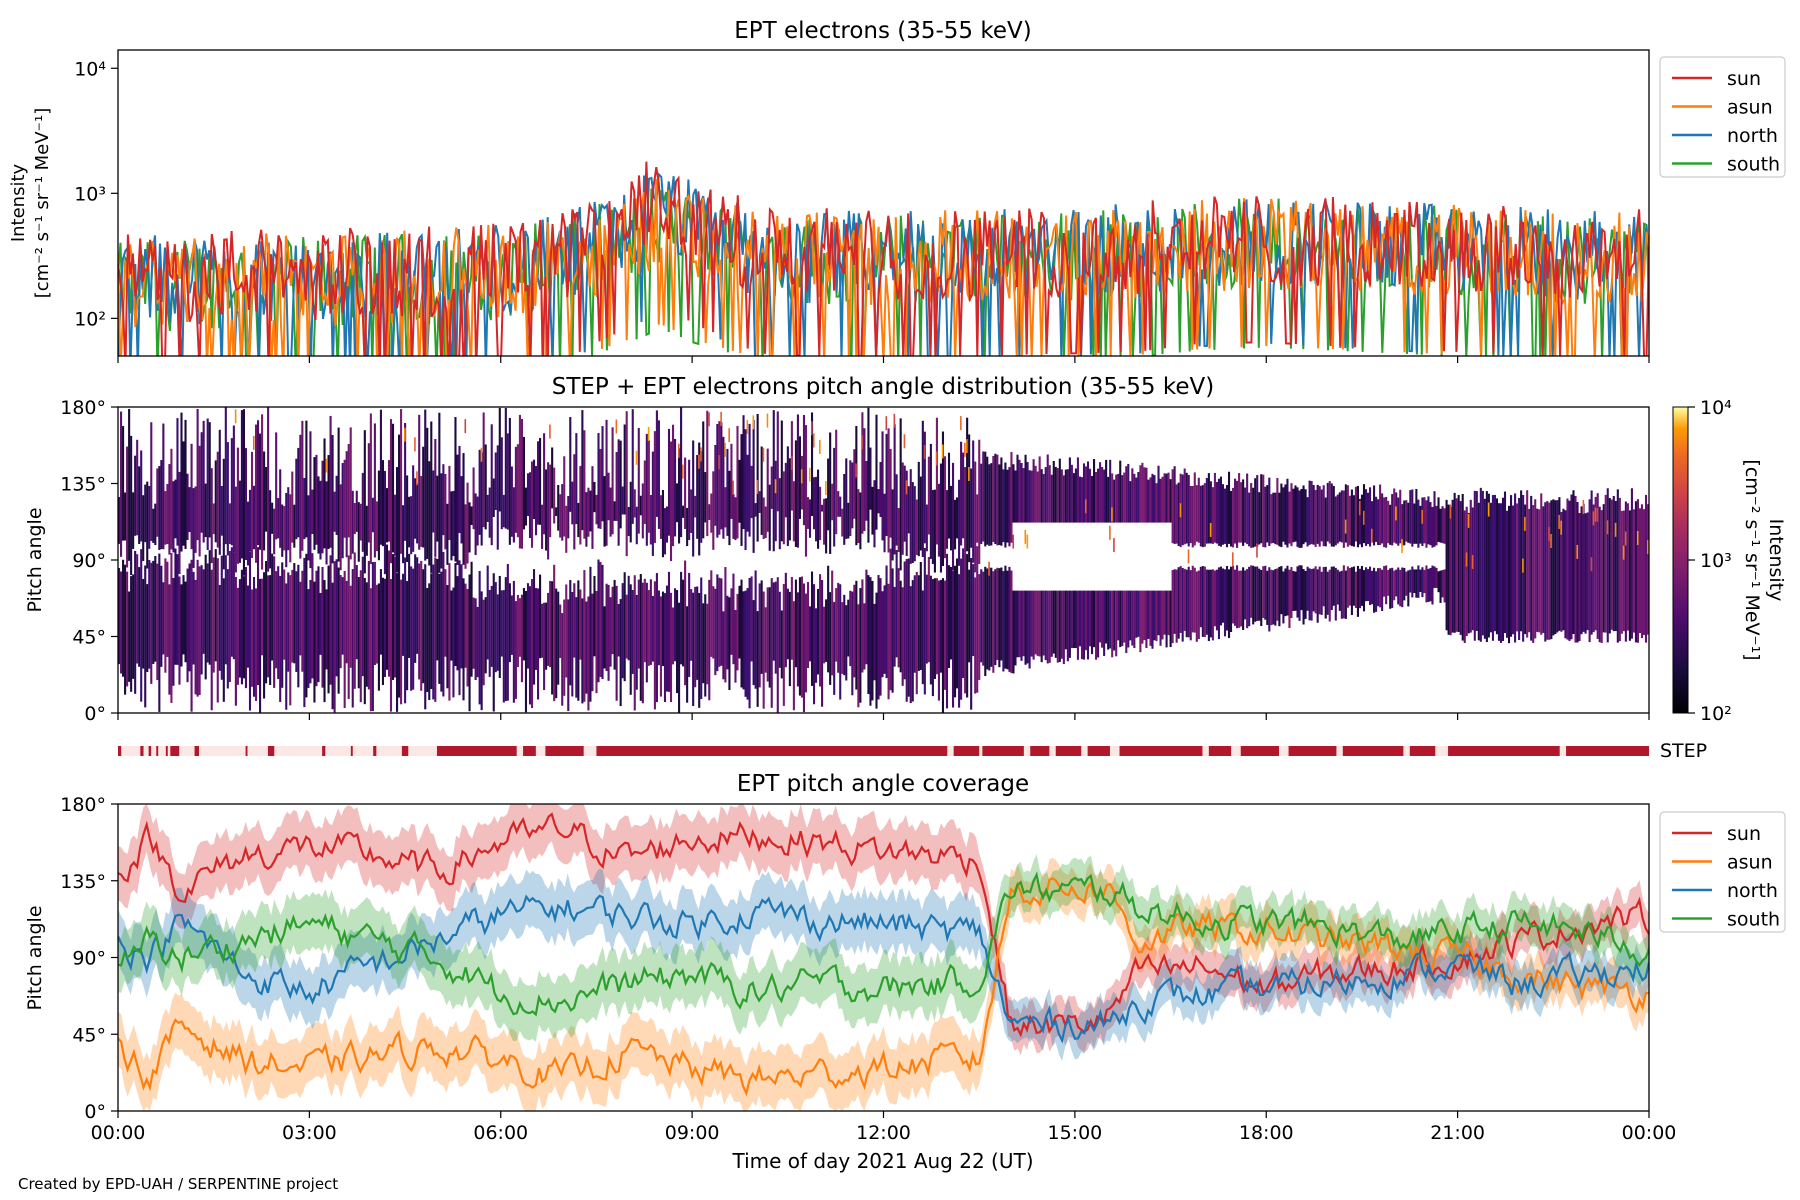 This screenshot has width=1800, height=1200. I want to click on colorbar-label-line1: Intensity, so click(1776, 560).